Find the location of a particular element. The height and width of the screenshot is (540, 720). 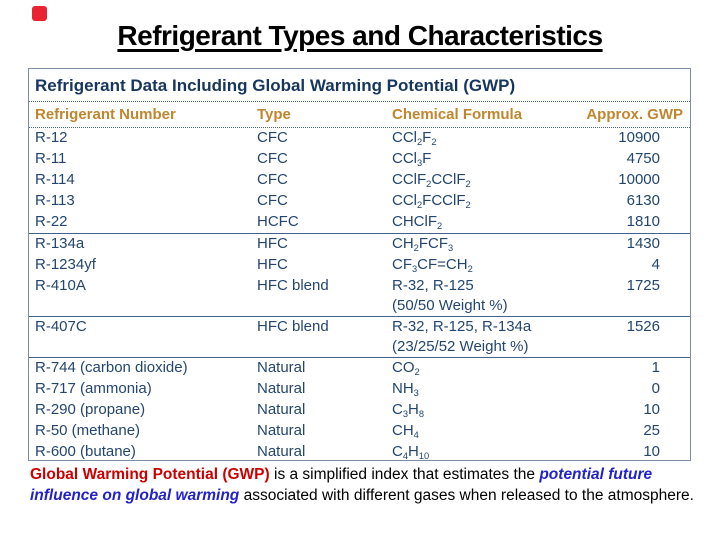

cell-refrigerant-number: R-717 (ammonia) is located at coordinates (93, 388).